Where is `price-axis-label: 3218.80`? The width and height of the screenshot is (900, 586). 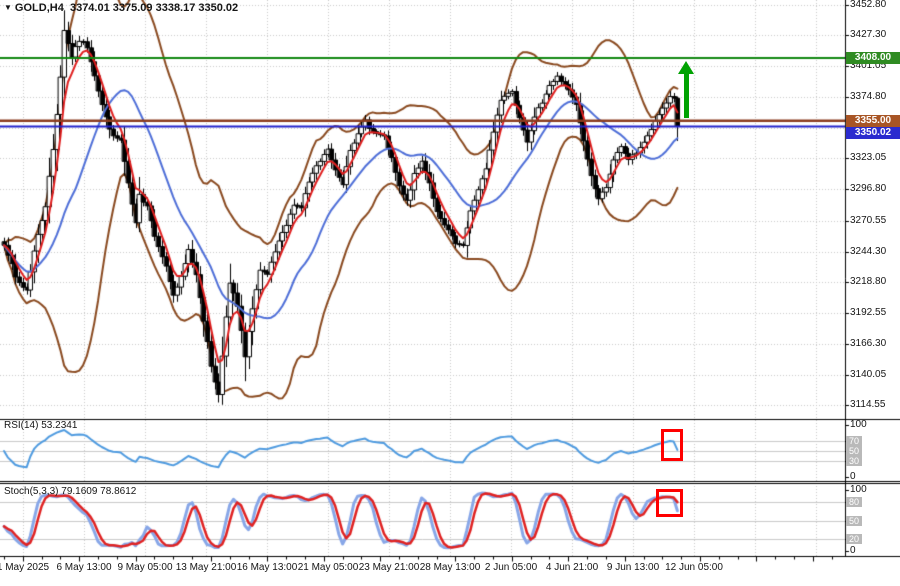
price-axis-label: 3218.80 is located at coordinates (868, 281).